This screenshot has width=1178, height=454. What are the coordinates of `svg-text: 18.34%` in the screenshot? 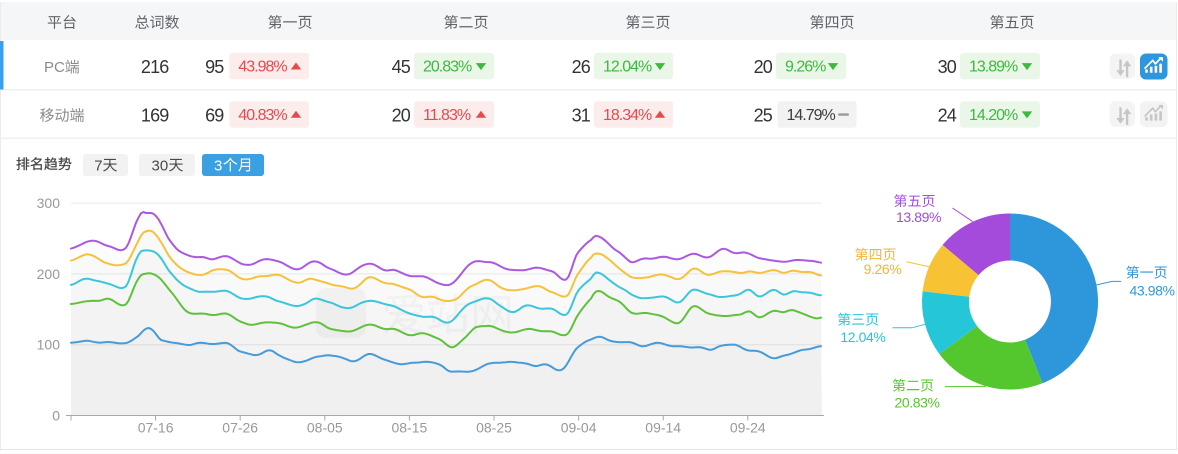 It's located at (627, 115).